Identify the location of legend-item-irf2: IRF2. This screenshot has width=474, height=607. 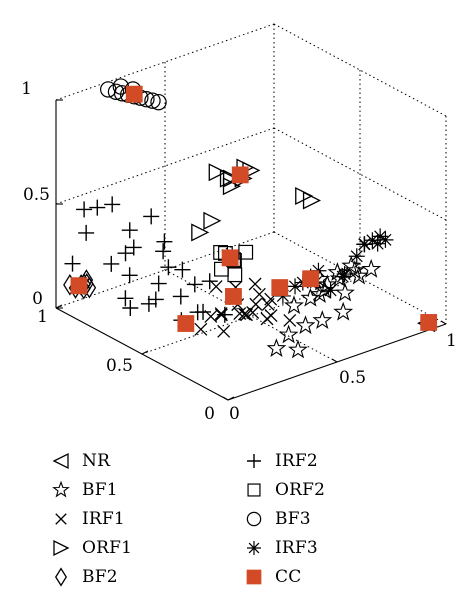
(280, 461).